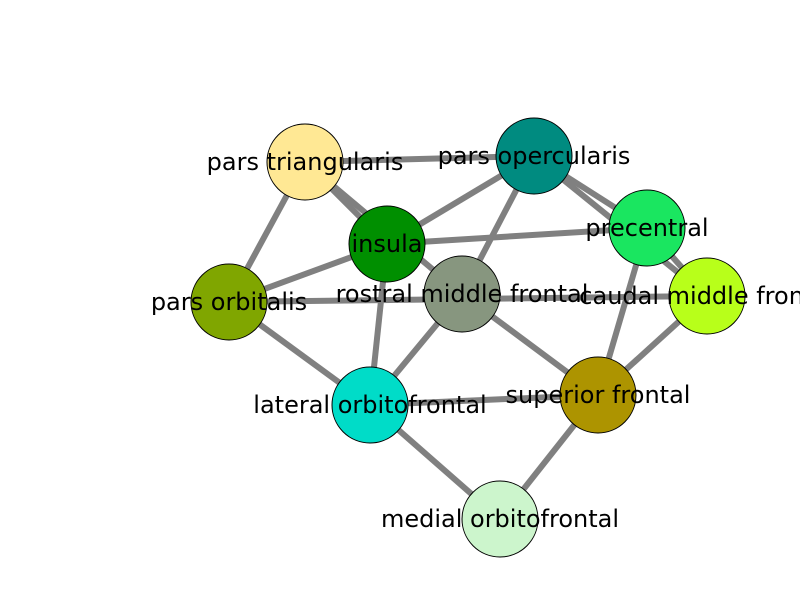 This screenshot has height=600, width=800. I want to click on node-label-superior-frontal: superior frontal, so click(598, 395).